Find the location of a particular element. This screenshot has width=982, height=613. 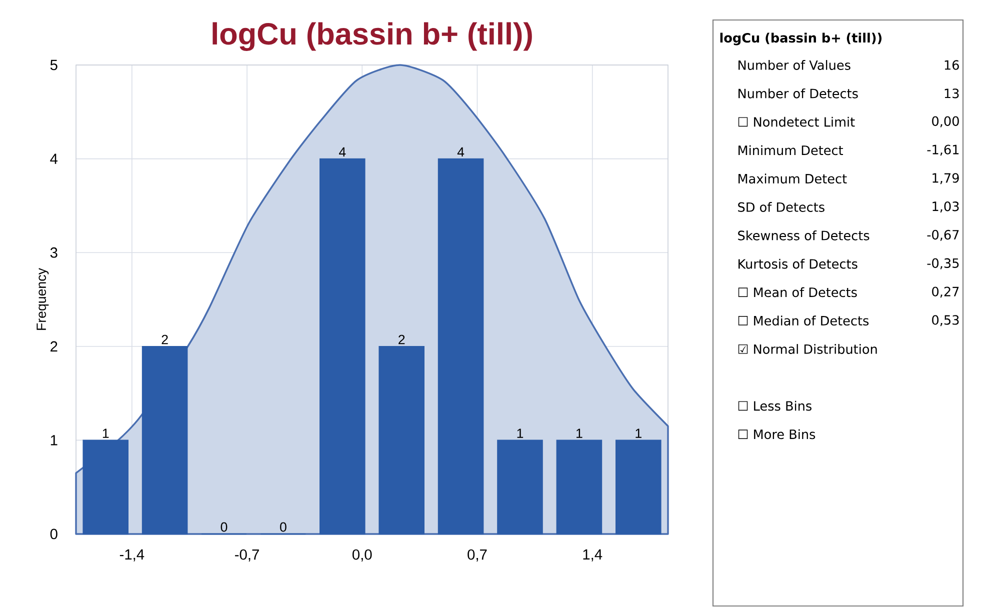

category-label: ☐ Median of Detects is located at coordinates (803, 321).